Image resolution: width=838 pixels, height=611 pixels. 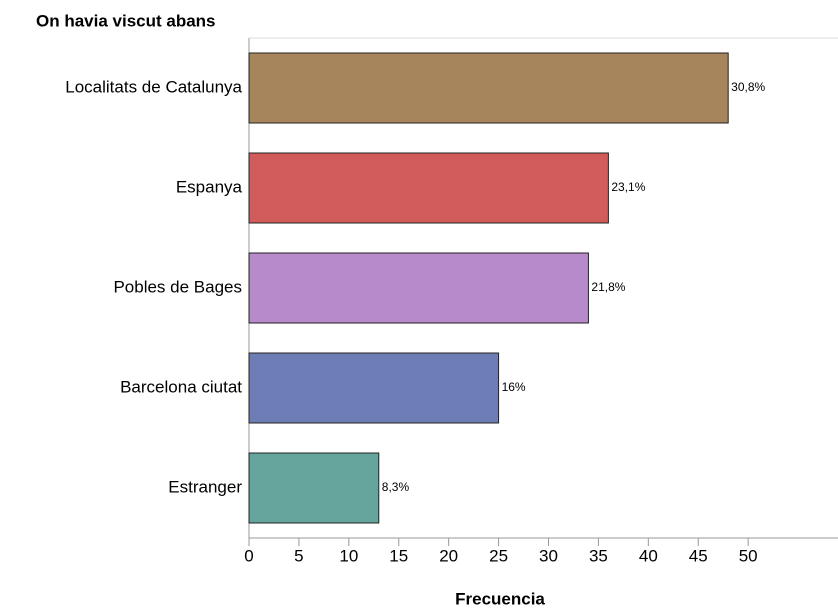 I want to click on y-tick-label: Barcelona ciutat, so click(x=181, y=386).